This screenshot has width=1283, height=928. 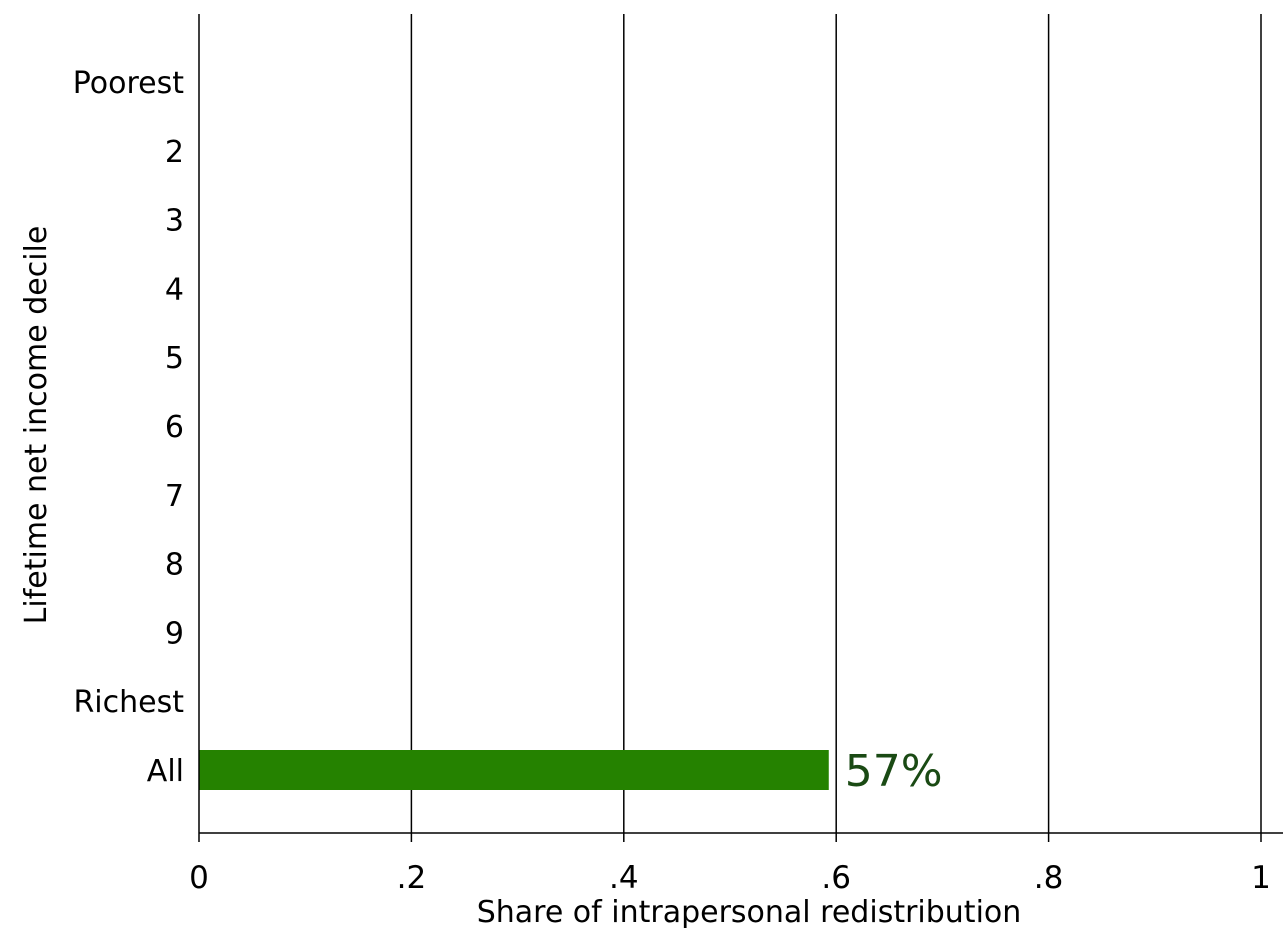 What do you see at coordinates (174, 565) in the screenshot?
I see `category-label-7: 8` at bounding box center [174, 565].